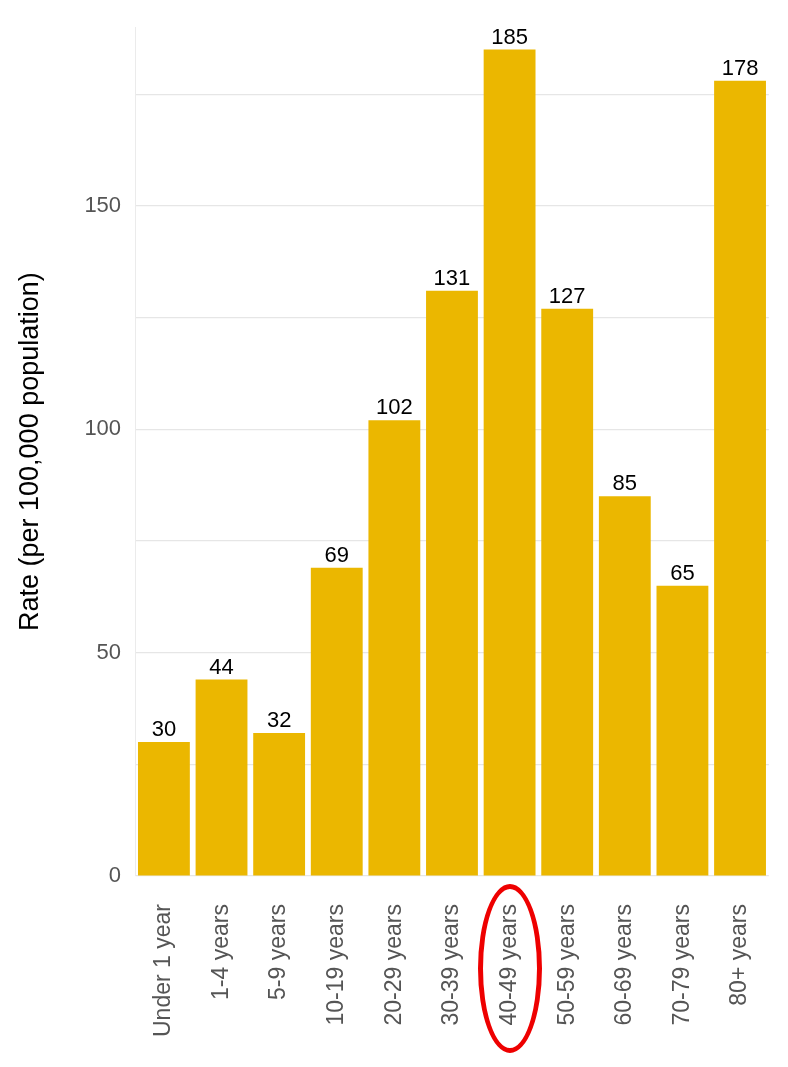 This screenshot has width=788, height=1067. Describe the element at coordinates (279, 720) in the screenshot. I see `data-label: 32` at that location.